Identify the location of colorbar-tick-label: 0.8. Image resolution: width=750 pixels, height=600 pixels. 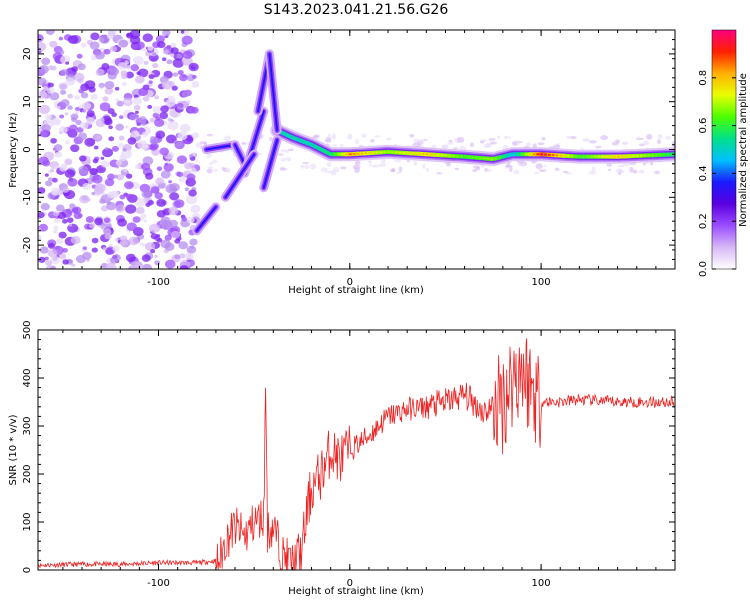
(703, 78).